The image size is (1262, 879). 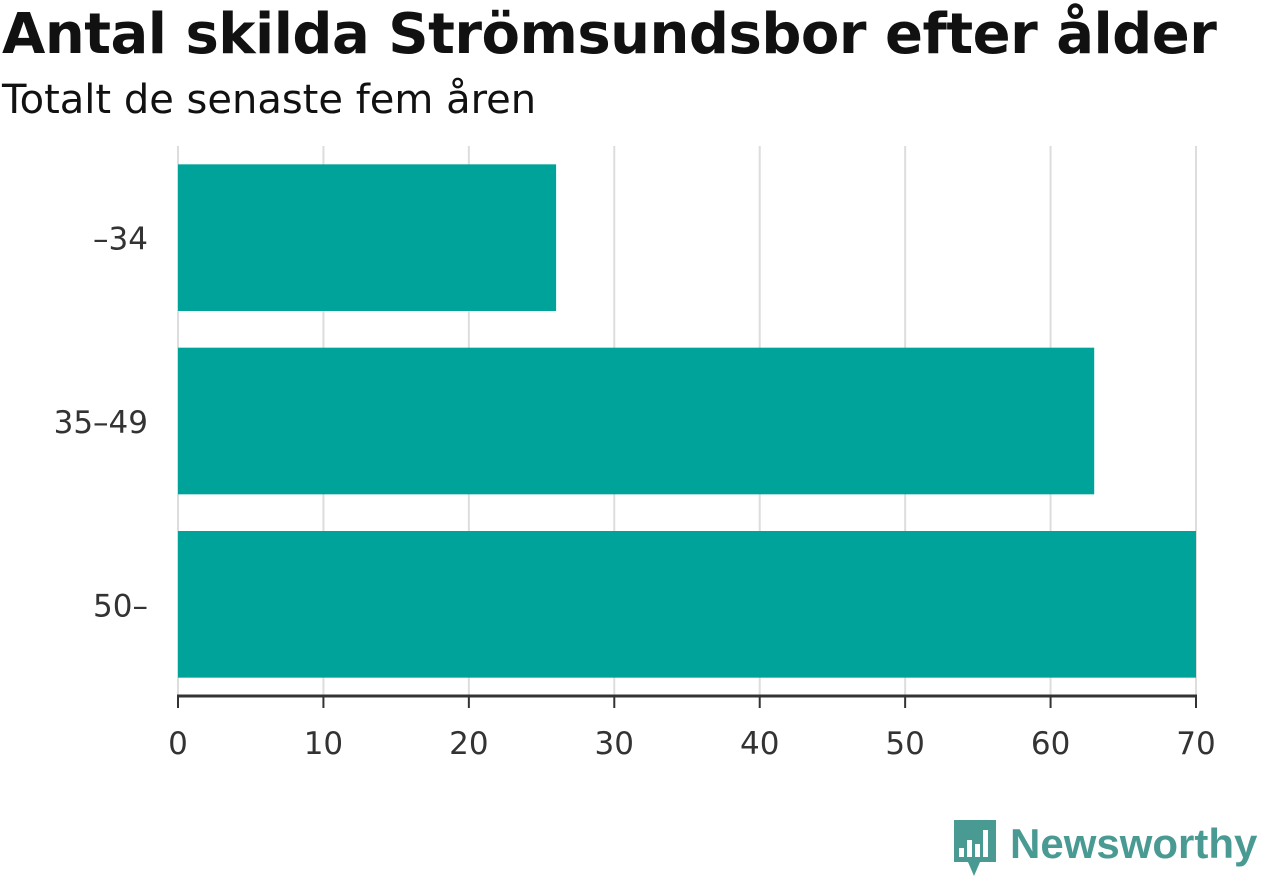 I want to click on x-tick-label: 0, so click(x=178, y=744).